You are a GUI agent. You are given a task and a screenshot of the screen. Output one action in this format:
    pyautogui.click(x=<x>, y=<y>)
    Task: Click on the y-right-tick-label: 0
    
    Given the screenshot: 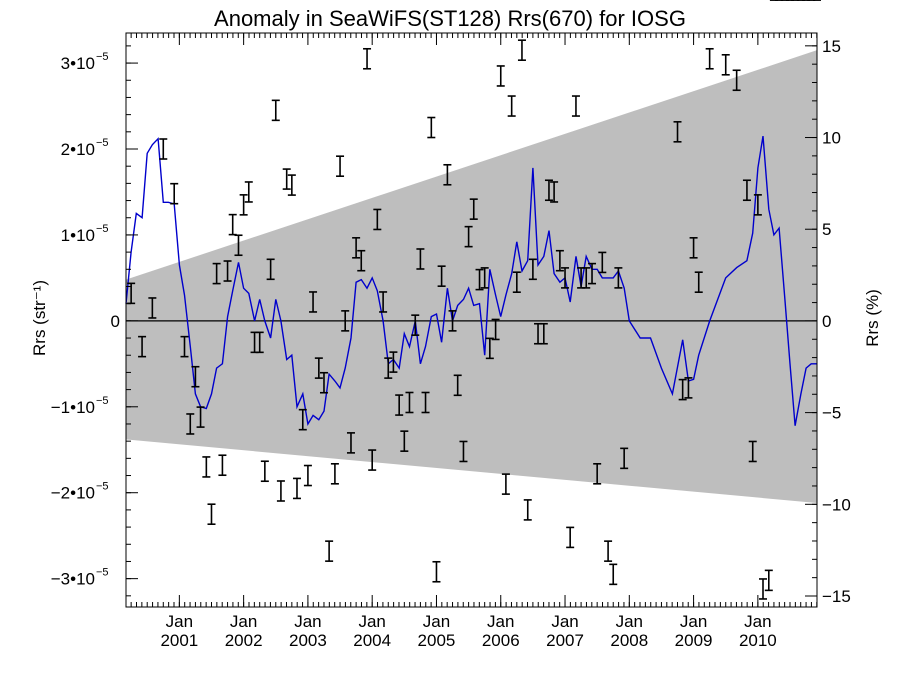 What is the action you would take?
    pyautogui.click(x=826, y=321)
    